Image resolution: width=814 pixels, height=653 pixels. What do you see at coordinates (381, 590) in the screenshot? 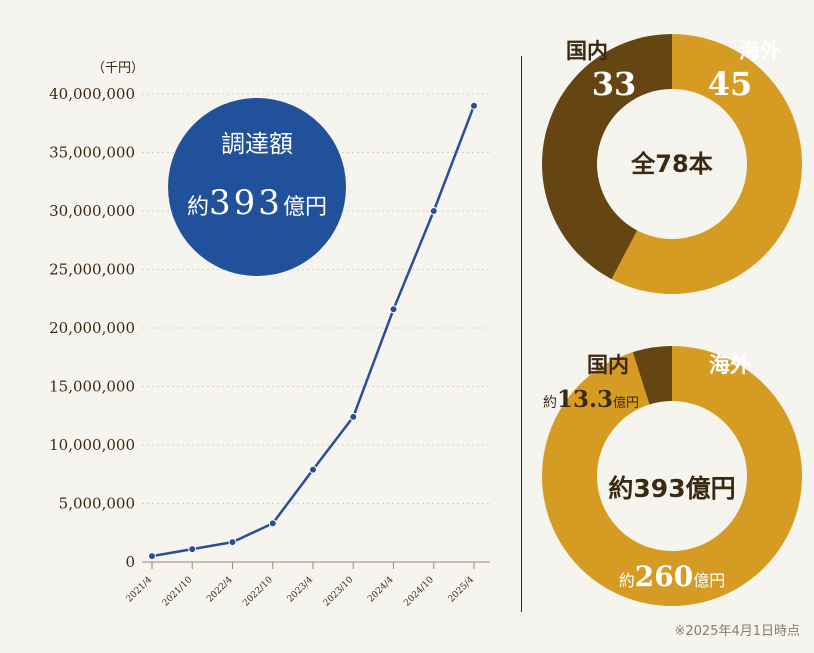
I see `x-tick-label: 2024/4` at bounding box center [381, 590].